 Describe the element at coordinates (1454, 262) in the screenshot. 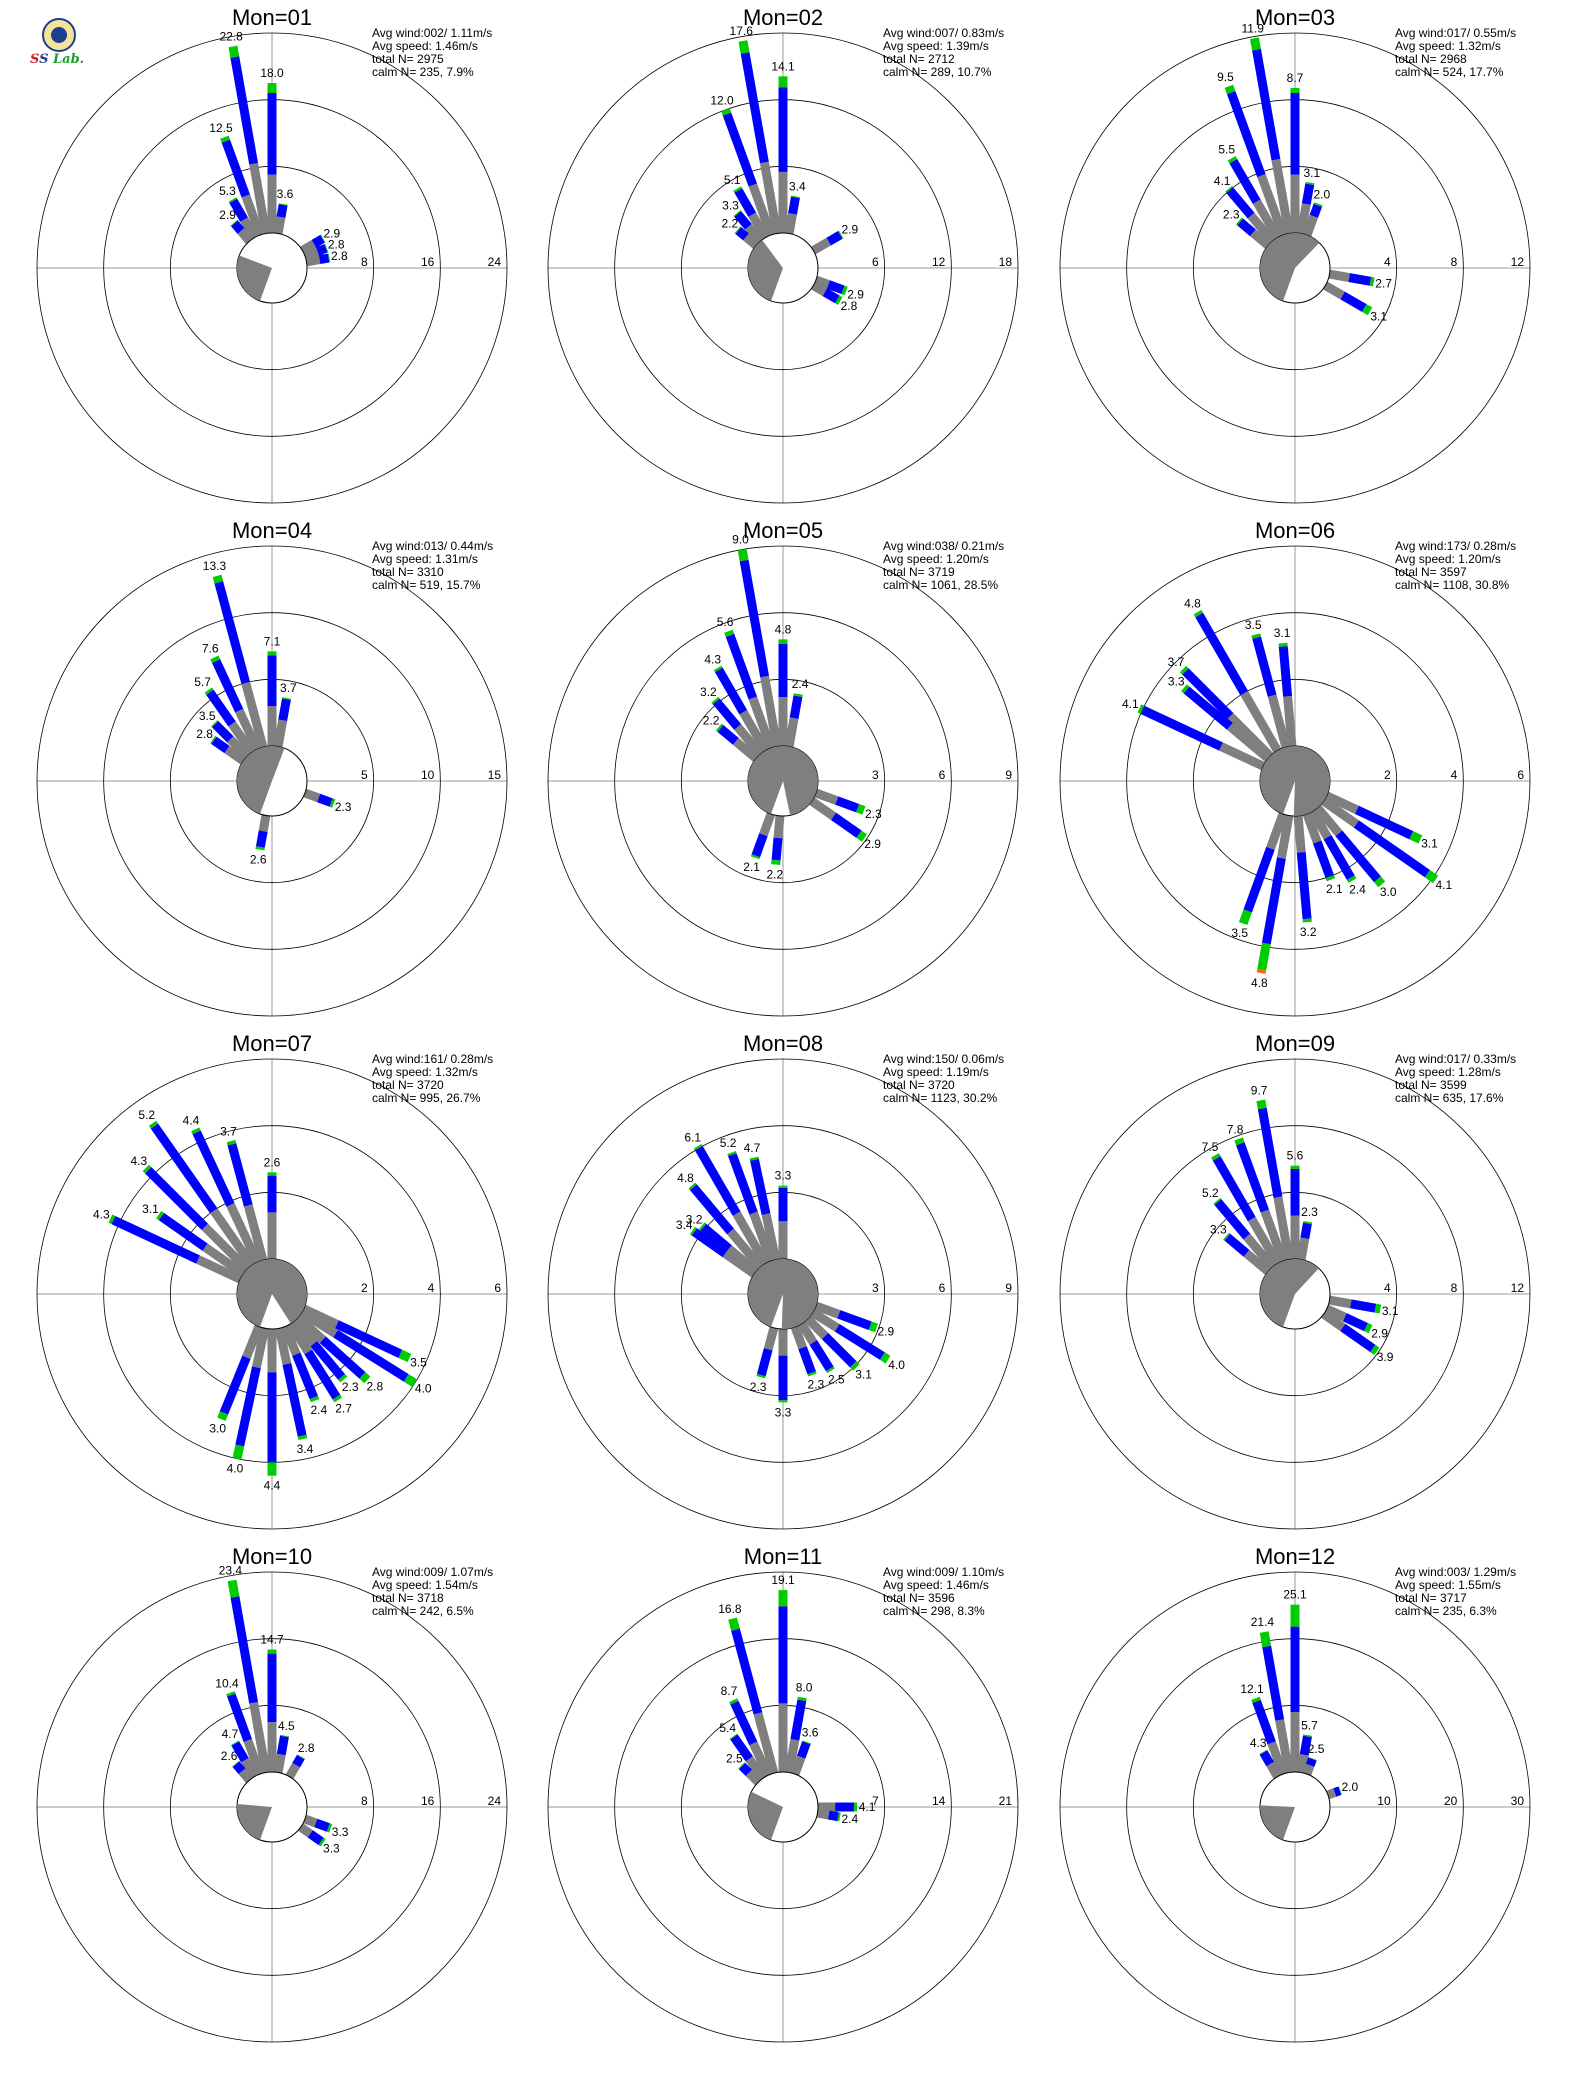

I see `ring-label: 8` at that location.